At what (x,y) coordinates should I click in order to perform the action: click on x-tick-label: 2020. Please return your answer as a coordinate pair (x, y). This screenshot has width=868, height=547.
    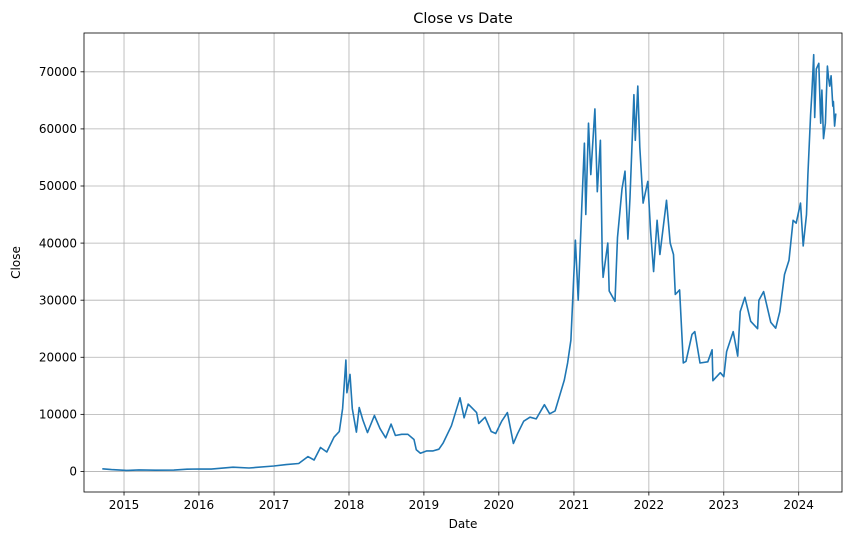
    Looking at the image, I should click on (499, 505).